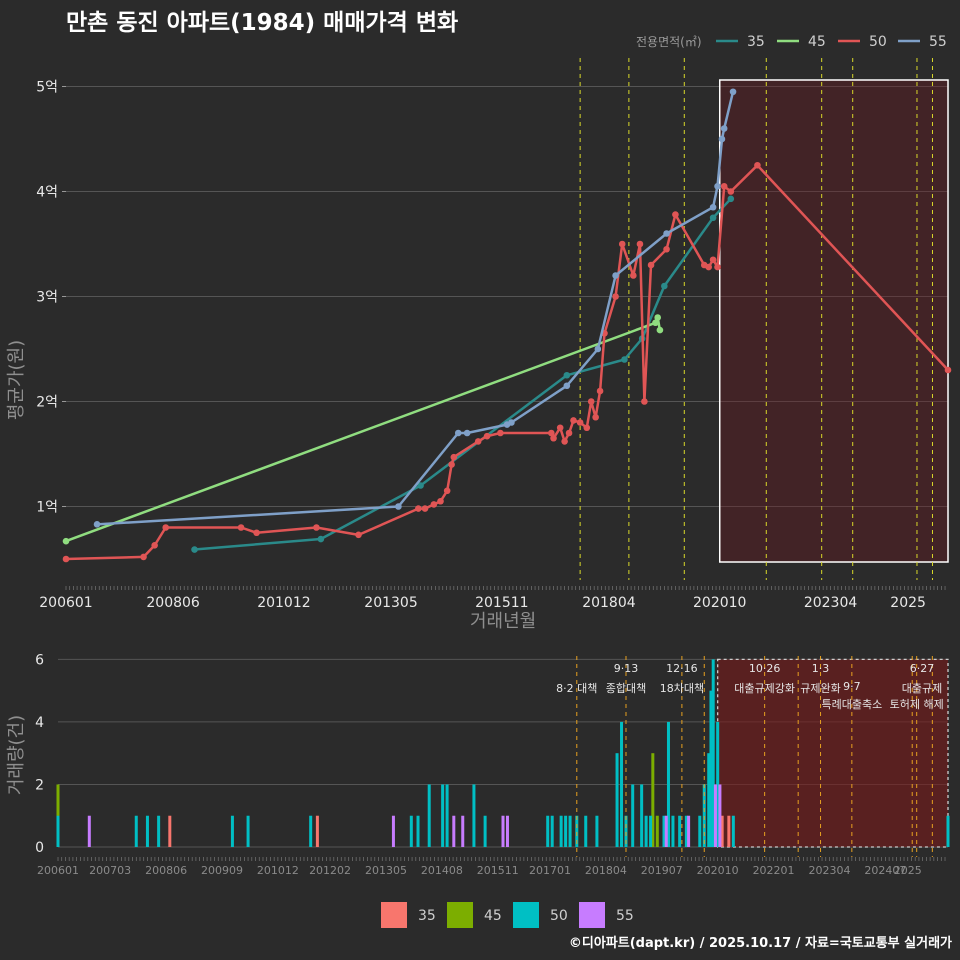 The width and height of the screenshot is (960, 960). What do you see at coordinates (47, 508) in the screenshot?
I see `price-y-tick-label: 1억` at bounding box center [47, 508].